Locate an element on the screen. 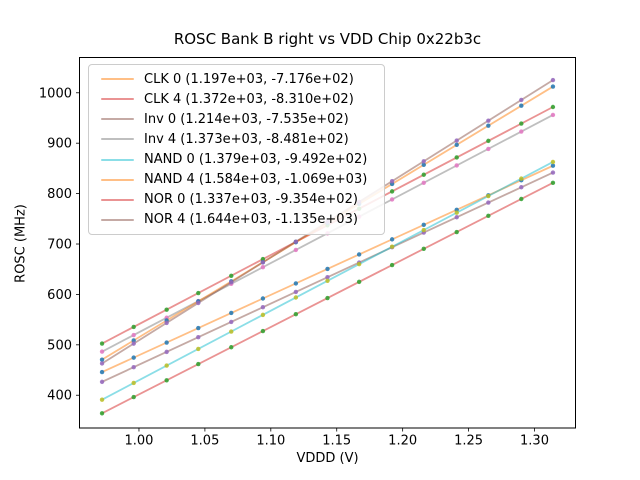 The width and height of the screenshot is (640, 480). y-tick-label: 800 is located at coordinates (59, 194).